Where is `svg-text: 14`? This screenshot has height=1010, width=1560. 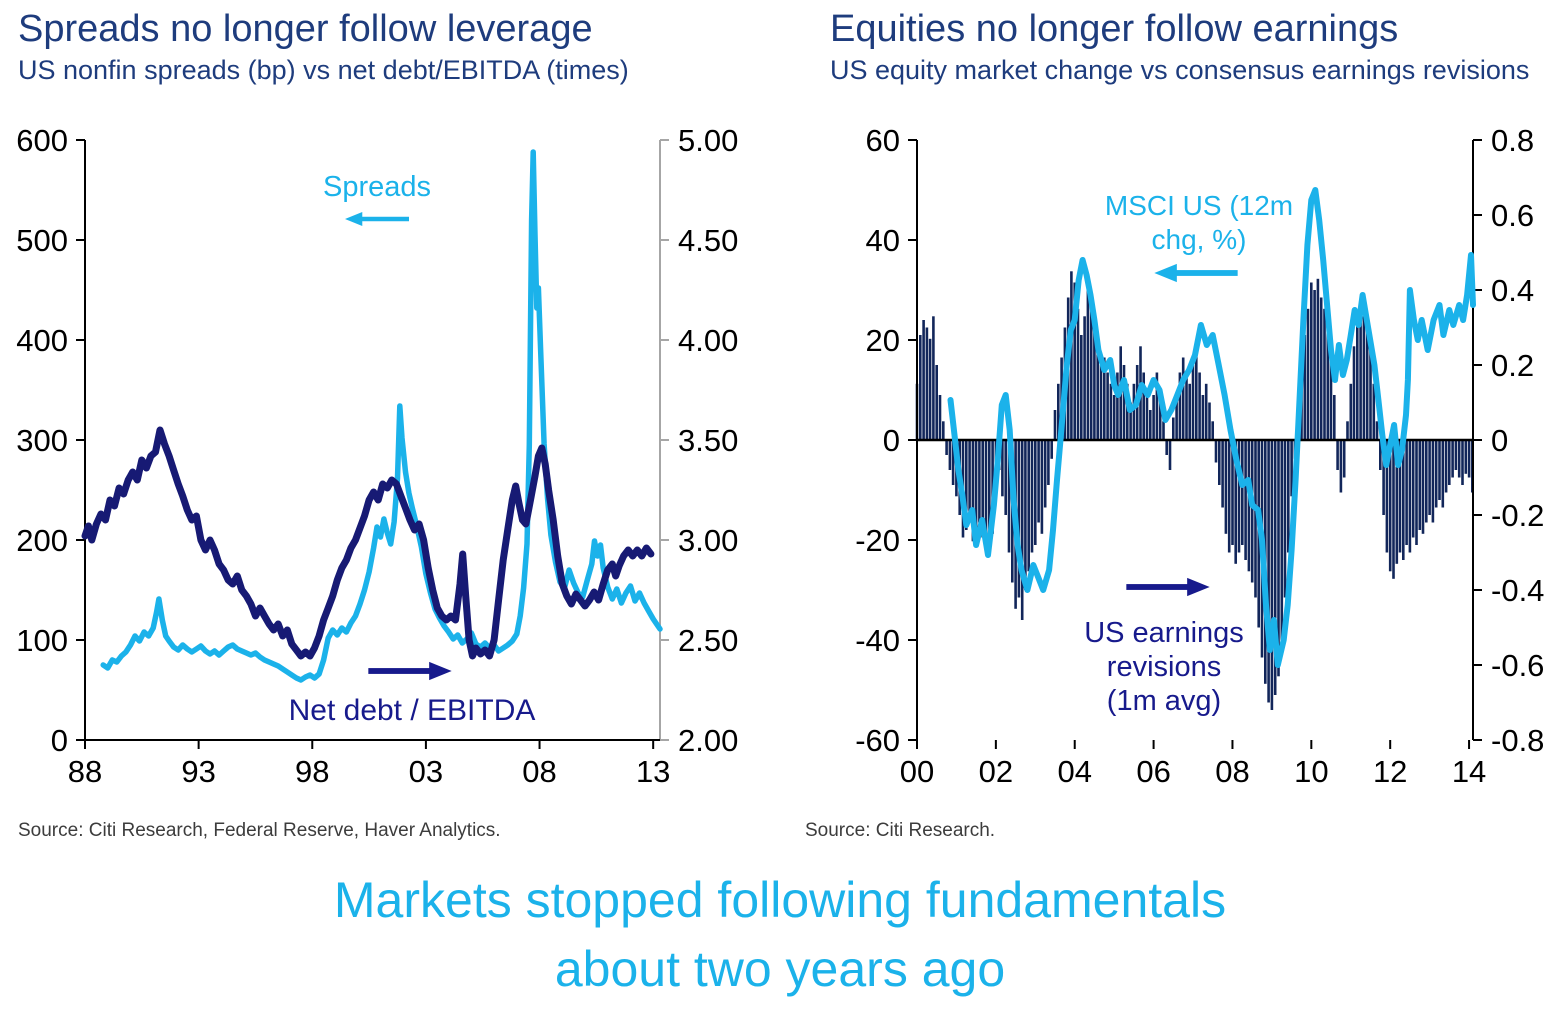 svg-text: 14 is located at coordinates (1469, 771).